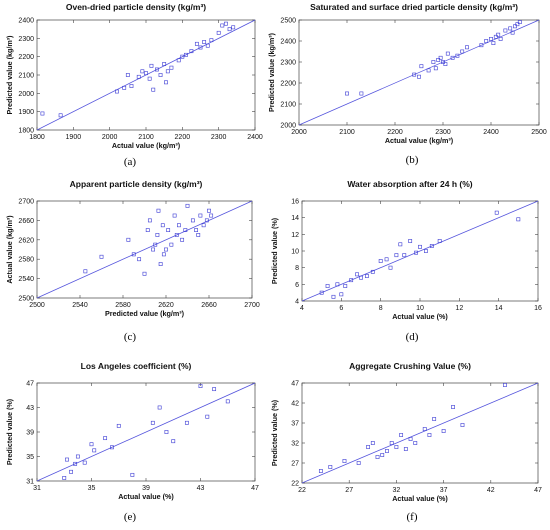 This screenshot has height=530, width=550. What do you see at coordinates (420, 498) in the screenshot?
I see `x-axis-label: Actual value (%)` at bounding box center [420, 498].